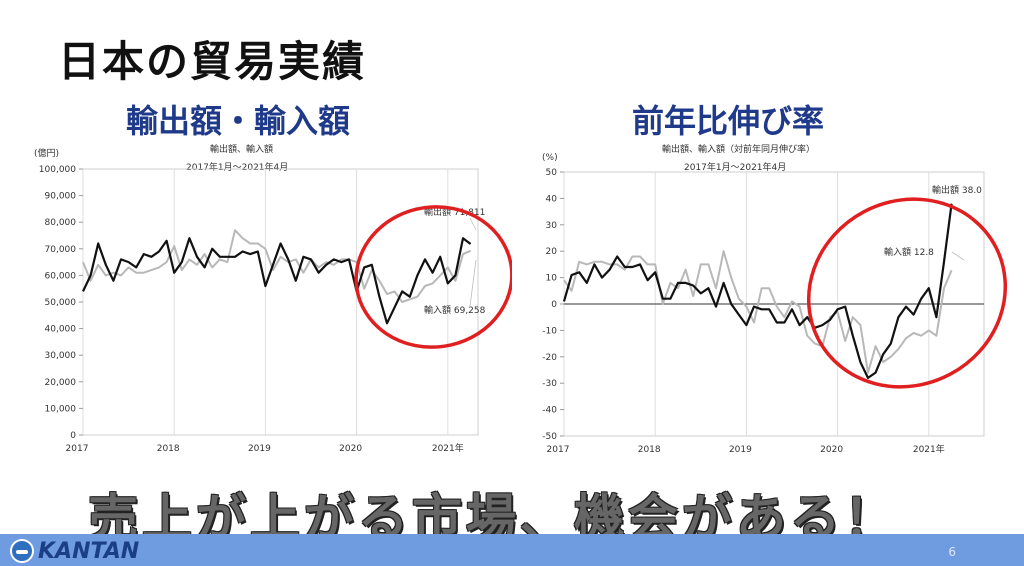 This screenshot has width=1024, height=566. I want to click on export-series-label: 輸出額 38.0, so click(957, 190).